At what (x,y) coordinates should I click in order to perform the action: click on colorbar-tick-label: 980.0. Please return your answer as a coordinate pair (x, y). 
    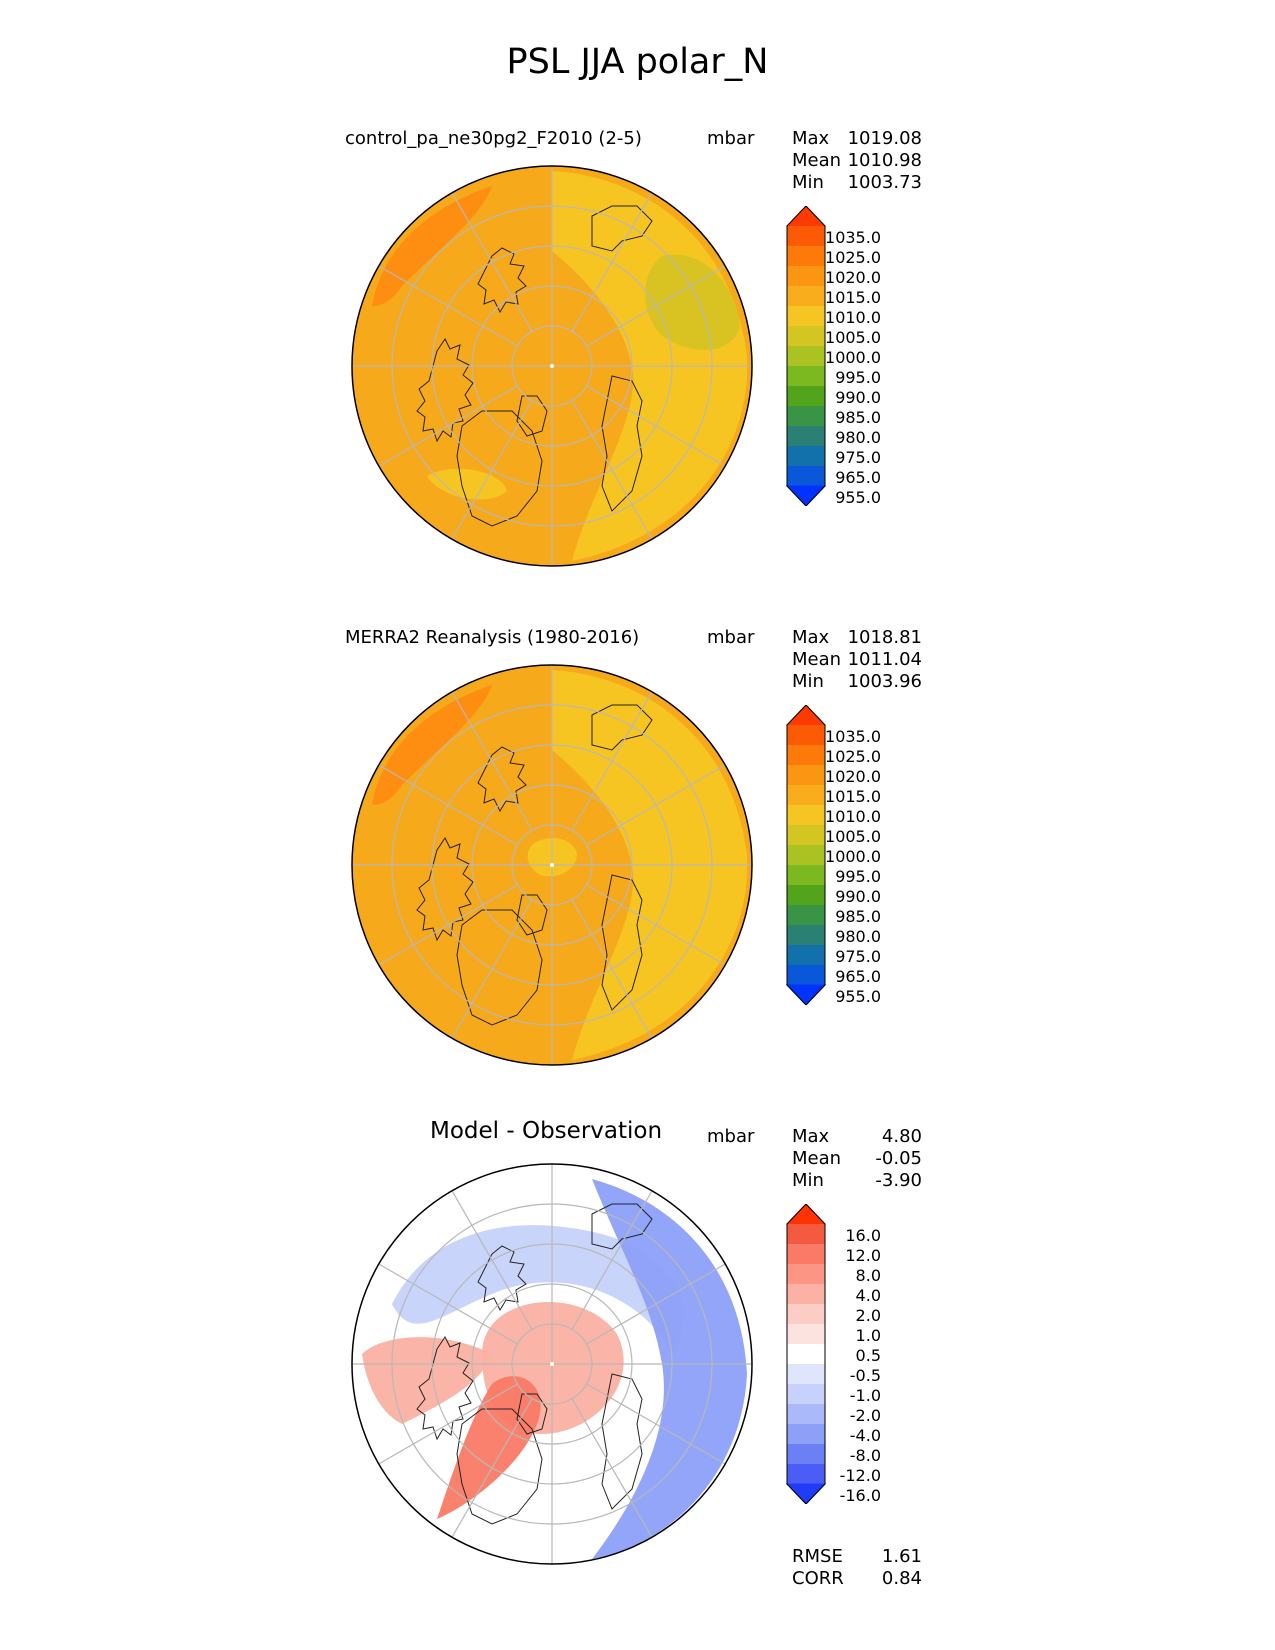
    Looking at the image, I should click on (858, 437).